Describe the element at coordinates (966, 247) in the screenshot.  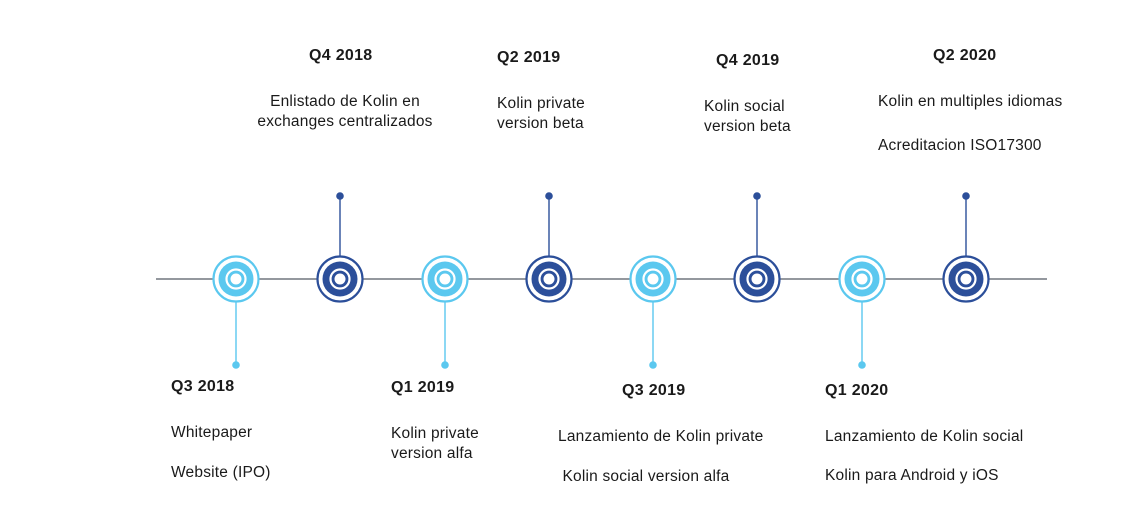
I see `timeline-node-q2-2020` at that location.